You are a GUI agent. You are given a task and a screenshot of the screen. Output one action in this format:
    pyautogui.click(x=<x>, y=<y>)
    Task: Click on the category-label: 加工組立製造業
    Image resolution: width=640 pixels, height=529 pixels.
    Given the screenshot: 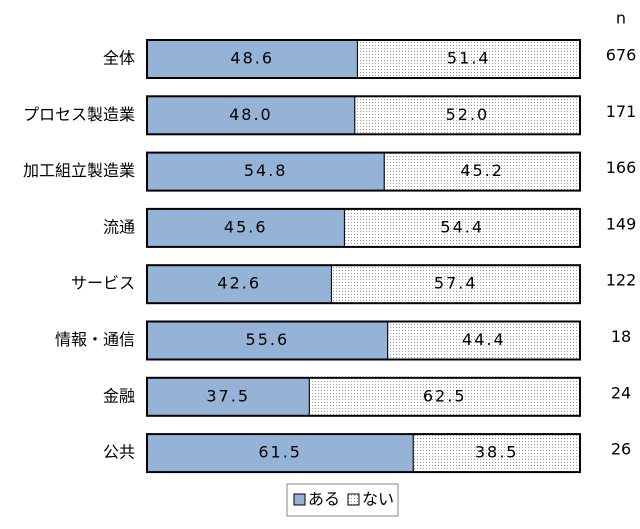 What is the action you would take?
    pyautogui.click(x=79, y=170)
    